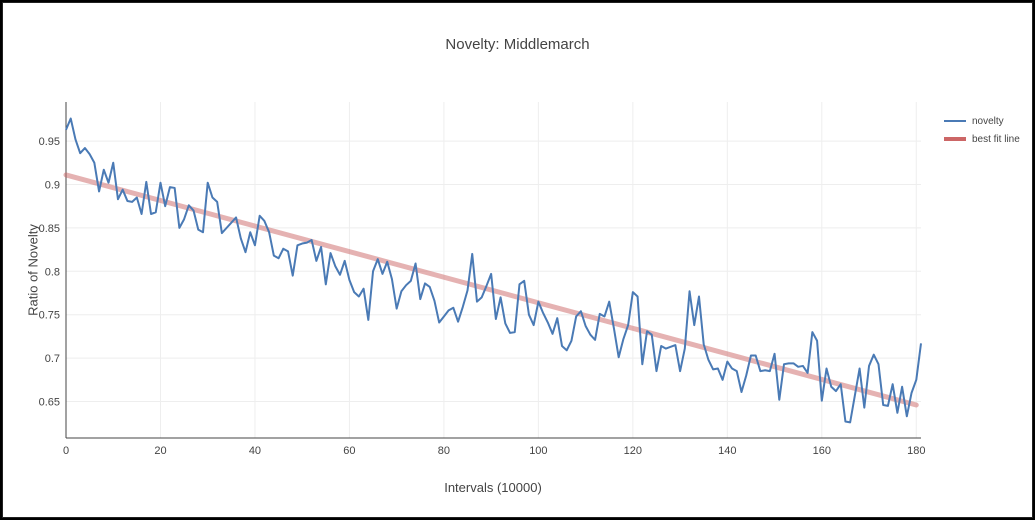 The height and width of the screenshot is (520, 1035). What do you see at coordinates (538, 451) in the screenshot?
I see `x-tick-label: 100` at bounding box center [538, 451].